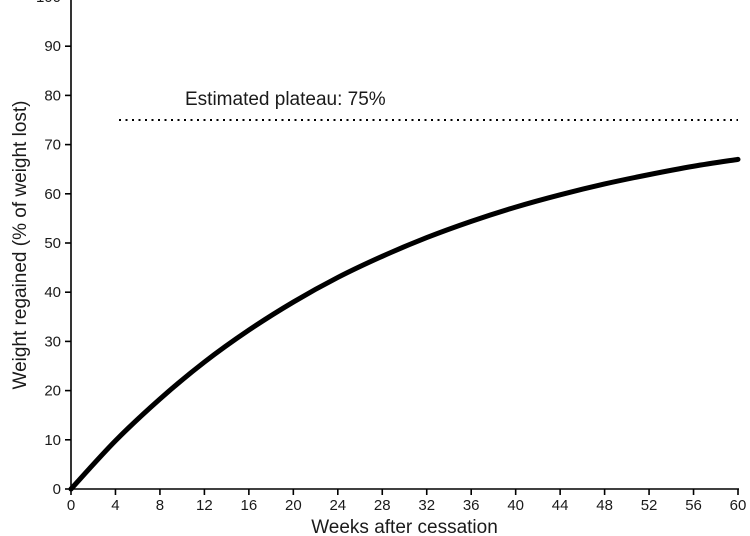  I want to click on y-tick-label: 0, so click(57, 489).